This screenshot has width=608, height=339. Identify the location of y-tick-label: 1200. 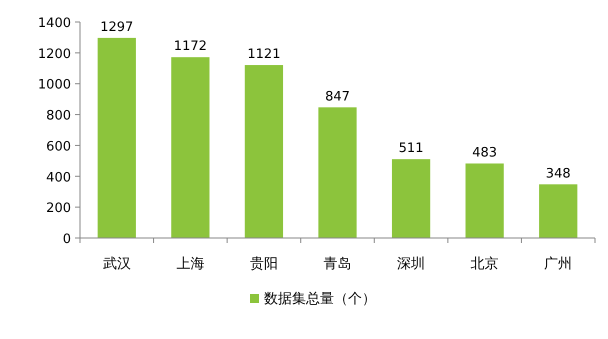
(54, 54).